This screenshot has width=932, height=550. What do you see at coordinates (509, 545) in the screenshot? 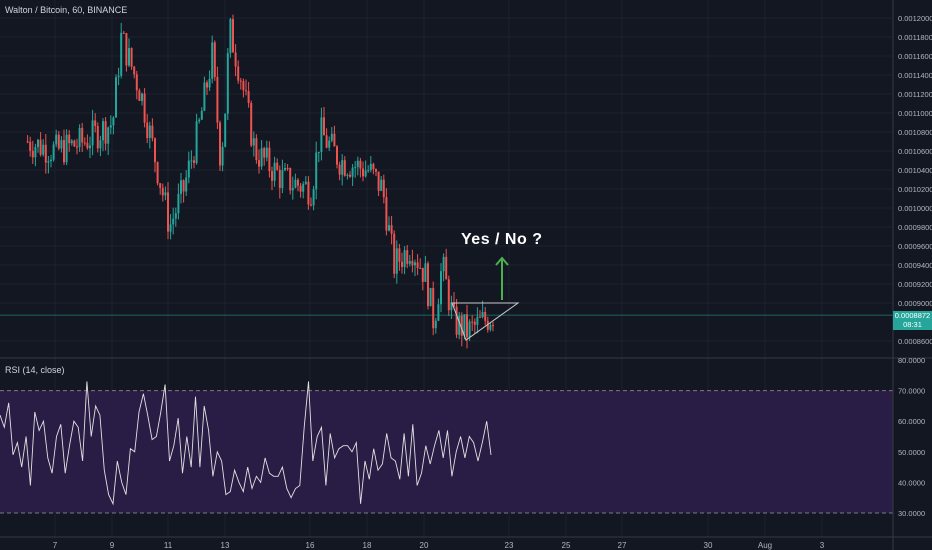
I see `time-tick-label: 23` at bounding box center [509, 545].